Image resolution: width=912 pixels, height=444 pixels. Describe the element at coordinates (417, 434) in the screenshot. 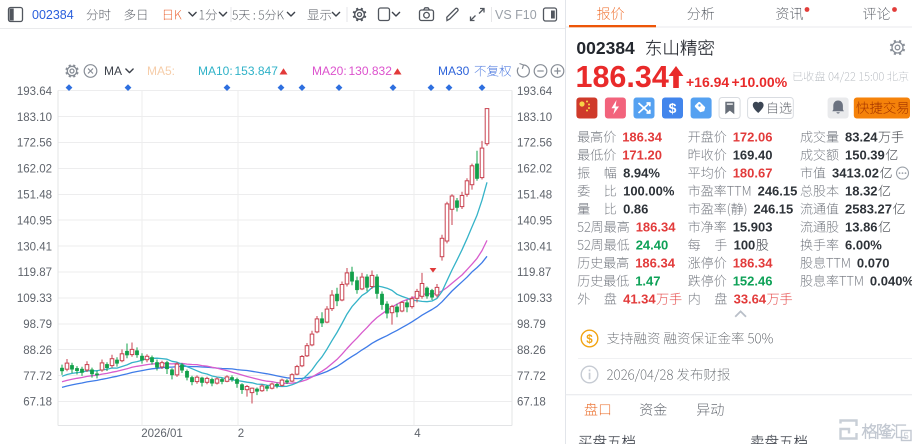

I see `svg-text: 4` at that location.